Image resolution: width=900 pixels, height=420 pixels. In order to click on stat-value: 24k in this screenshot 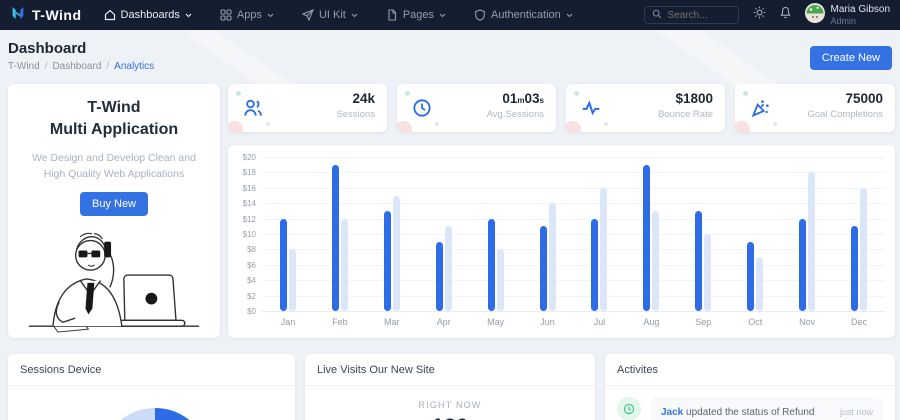, I will do `click(363, 98)`.